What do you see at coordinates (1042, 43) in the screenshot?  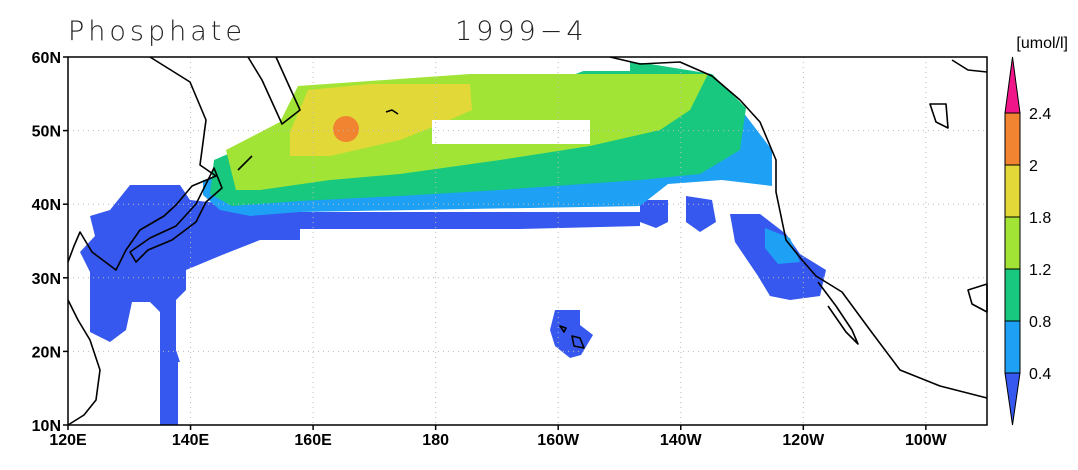 I see `unit: [umol/l]` at bounding box center [1042, 43].